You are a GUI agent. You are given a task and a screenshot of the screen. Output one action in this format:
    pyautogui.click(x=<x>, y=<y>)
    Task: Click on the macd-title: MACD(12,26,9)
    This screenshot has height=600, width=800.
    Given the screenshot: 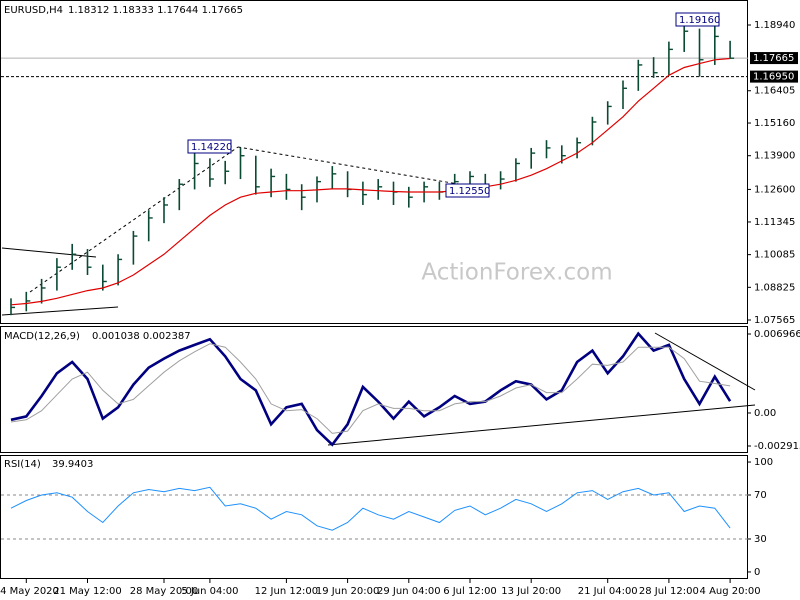 What is the action you would take?
    pyautogui.click(x=42, y=336)
    